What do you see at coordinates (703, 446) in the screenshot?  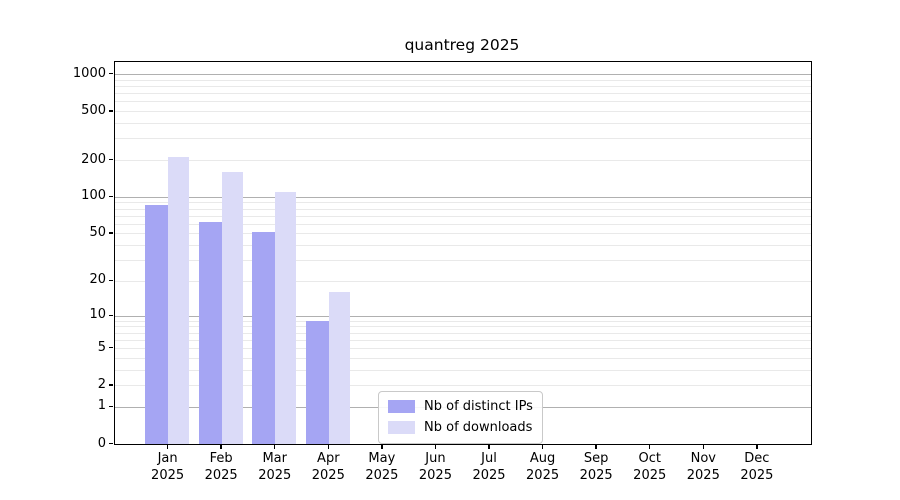 I see `x-tick-mark-nov-2025` at bounding box center [703, 446].